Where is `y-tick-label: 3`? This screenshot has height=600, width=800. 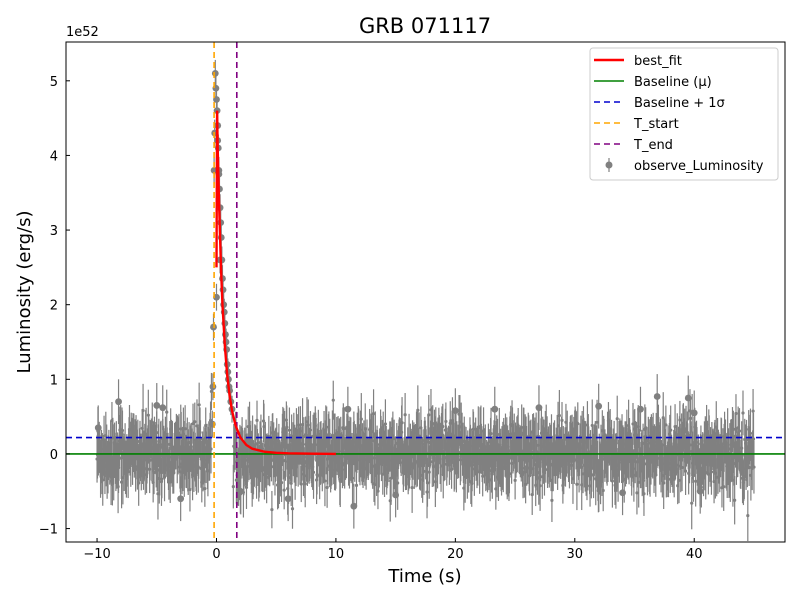 y-tick-label: 3 is located at coordinates (54, 231).